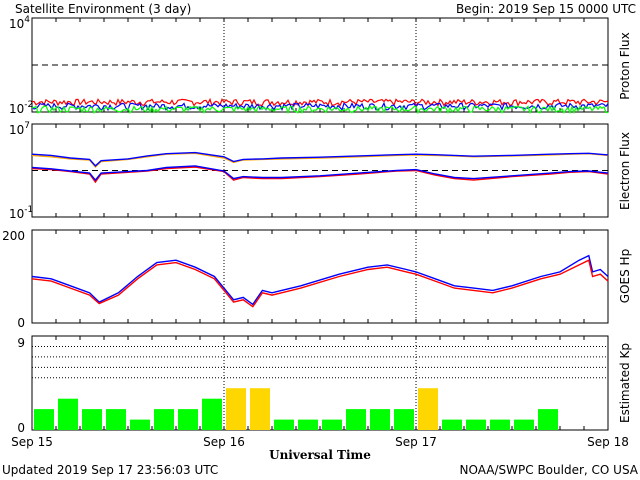  Describe the element at coordinates (319, 109) in the screenshot. I see `proton-series-green` at that location.